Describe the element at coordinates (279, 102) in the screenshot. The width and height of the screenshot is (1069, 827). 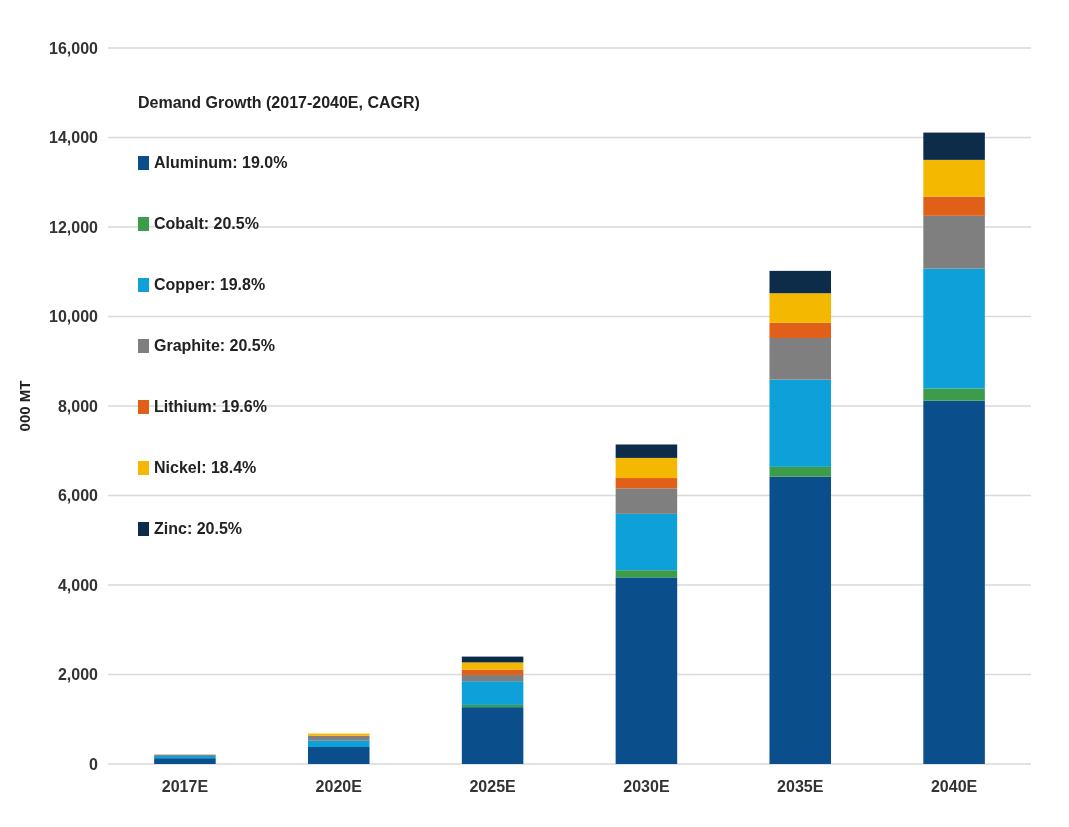
I see `legend-title: Demand Growth (2017-2040E, CAGR)` at that location.